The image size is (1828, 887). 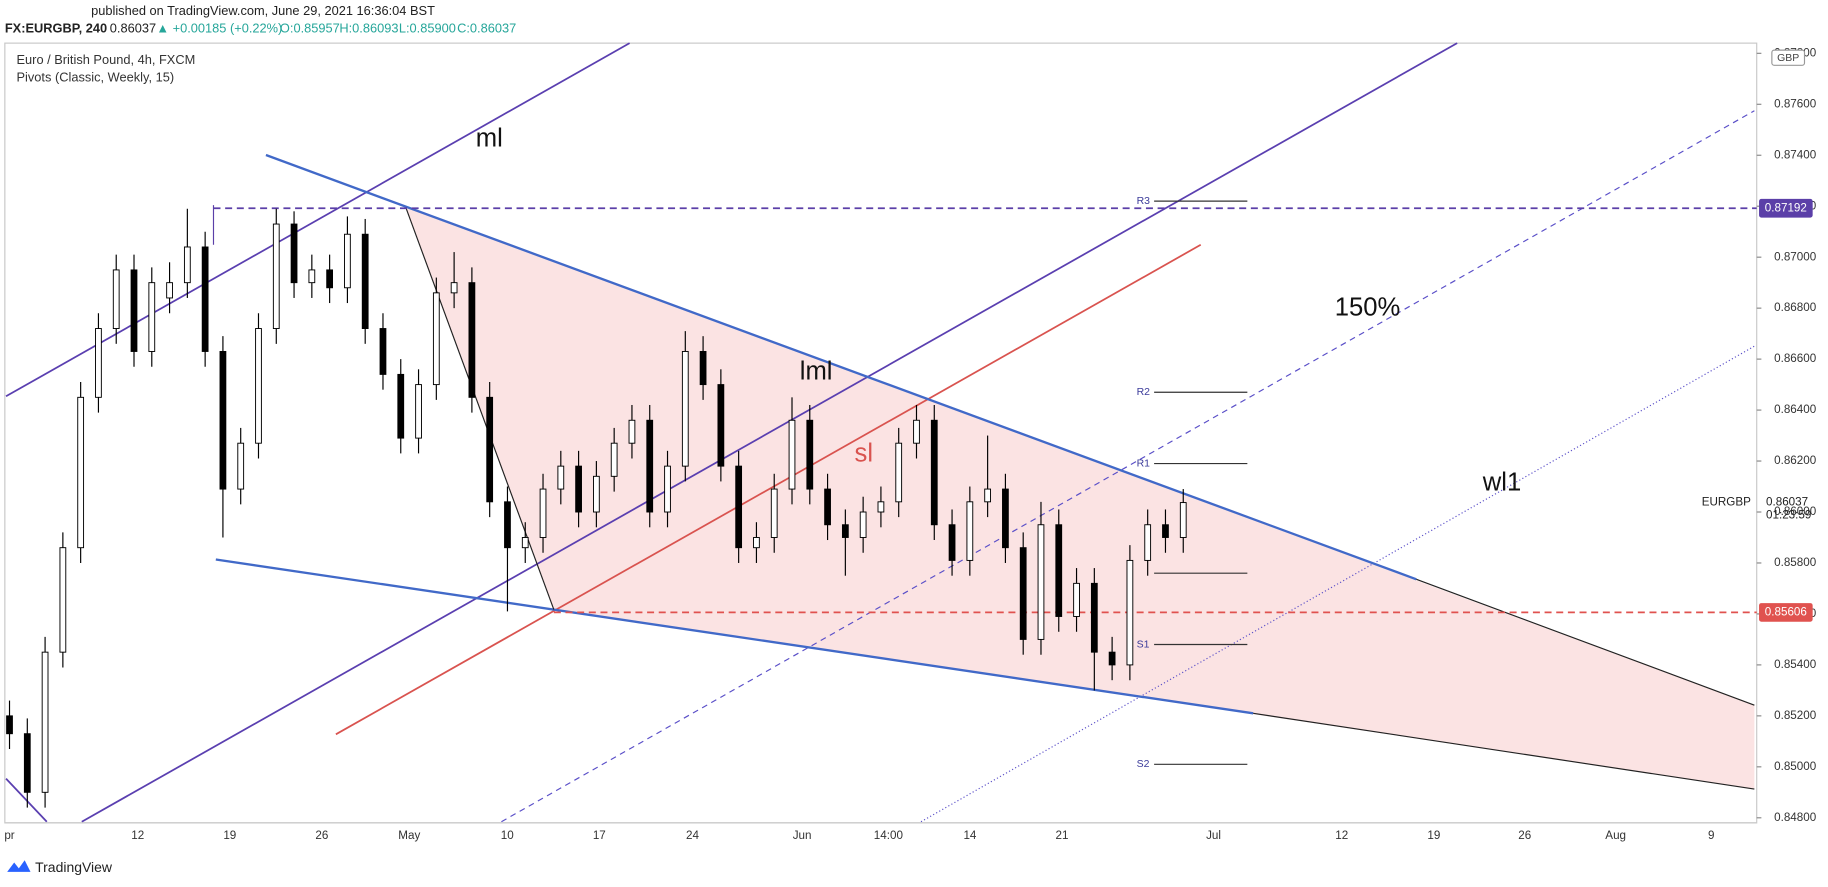 I want to click on annotation-150: 150%, so click(x=1368, y=308).